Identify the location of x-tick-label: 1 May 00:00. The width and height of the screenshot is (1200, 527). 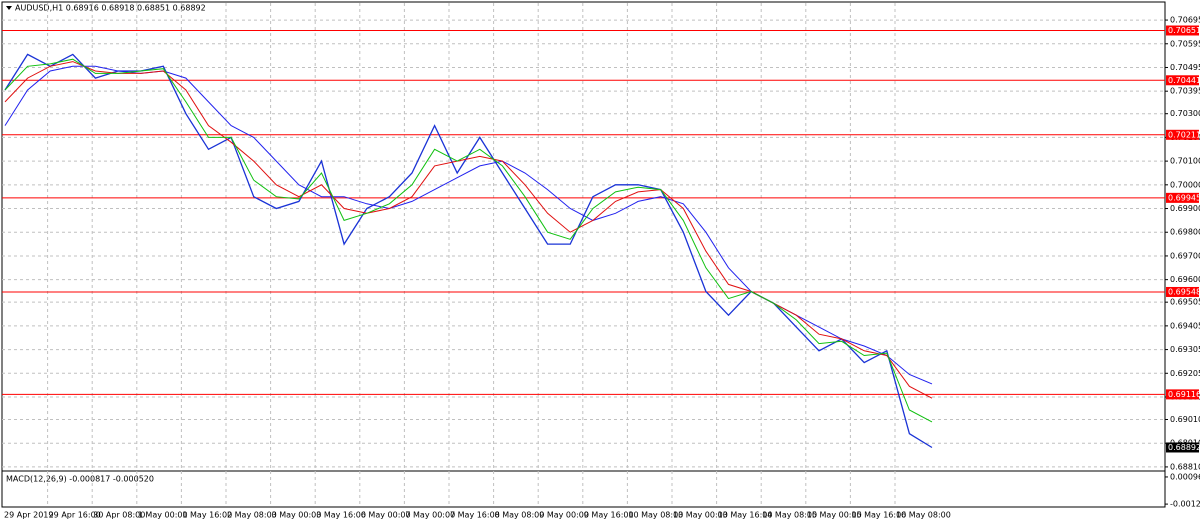
(163, 515).